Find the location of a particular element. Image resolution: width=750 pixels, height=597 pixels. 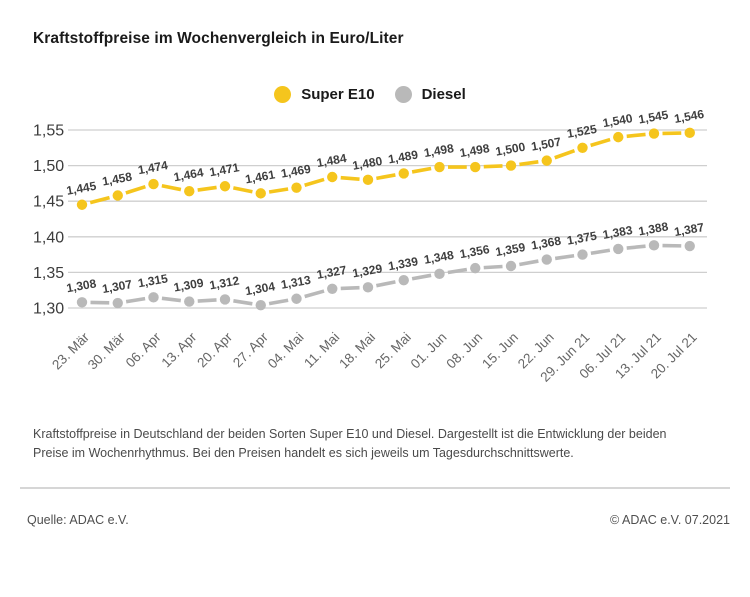

y-axis-tick-label: 1,35 is located at coordinates (48, 273).